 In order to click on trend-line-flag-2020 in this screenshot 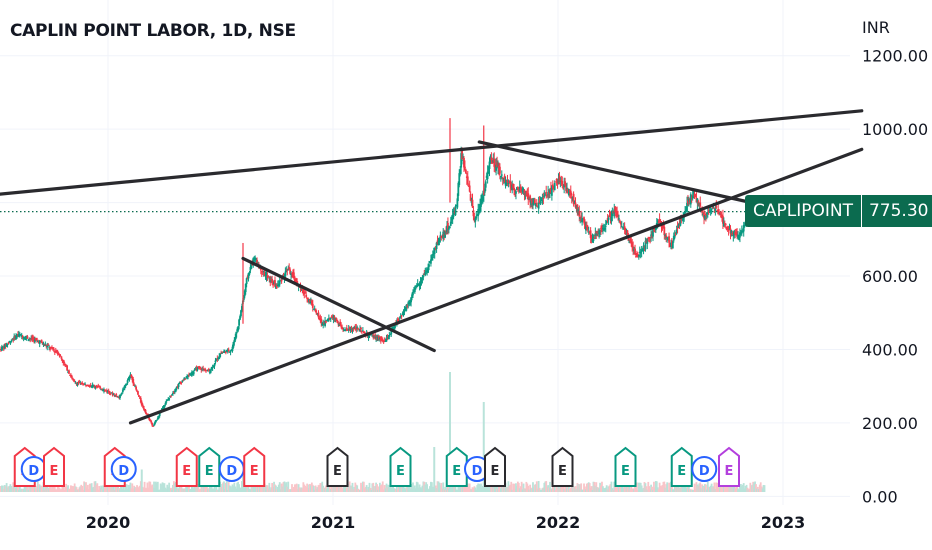, I will do `click(338, 304)`.